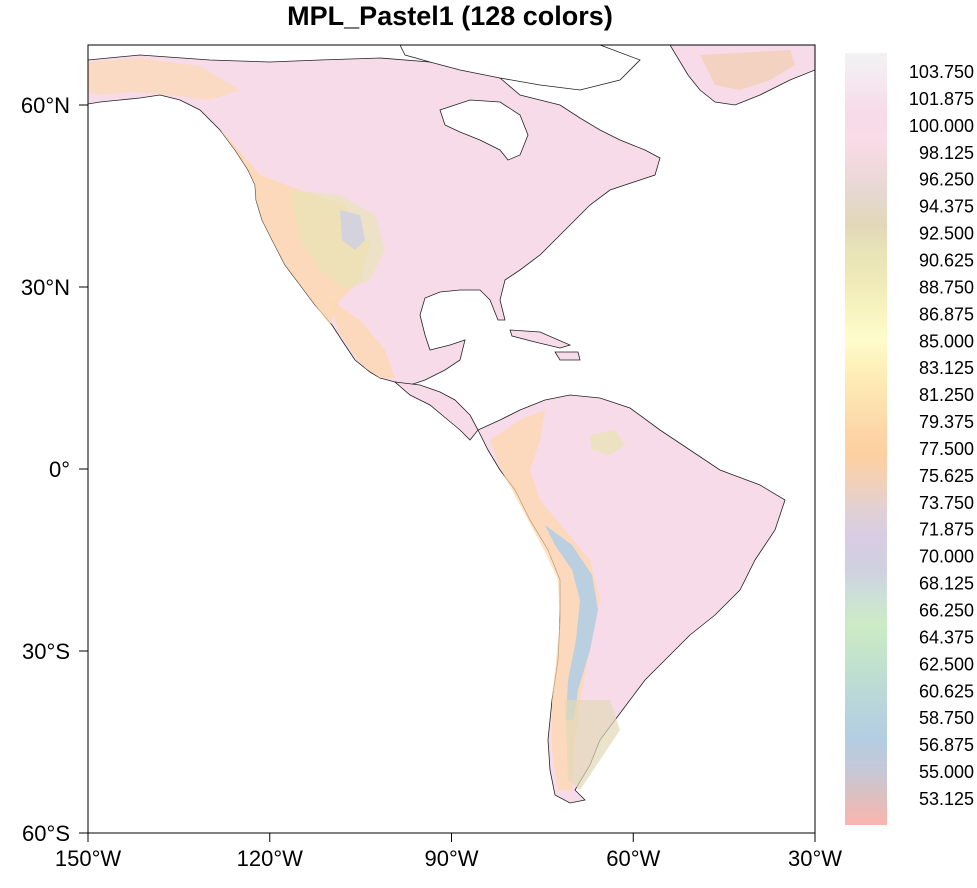 This screenshot has width=977, height=888. What do you see at coordinates (946, 637) in the screenshot?
I see `colorbar-label: 64.375` at bounding box center [946, 637].